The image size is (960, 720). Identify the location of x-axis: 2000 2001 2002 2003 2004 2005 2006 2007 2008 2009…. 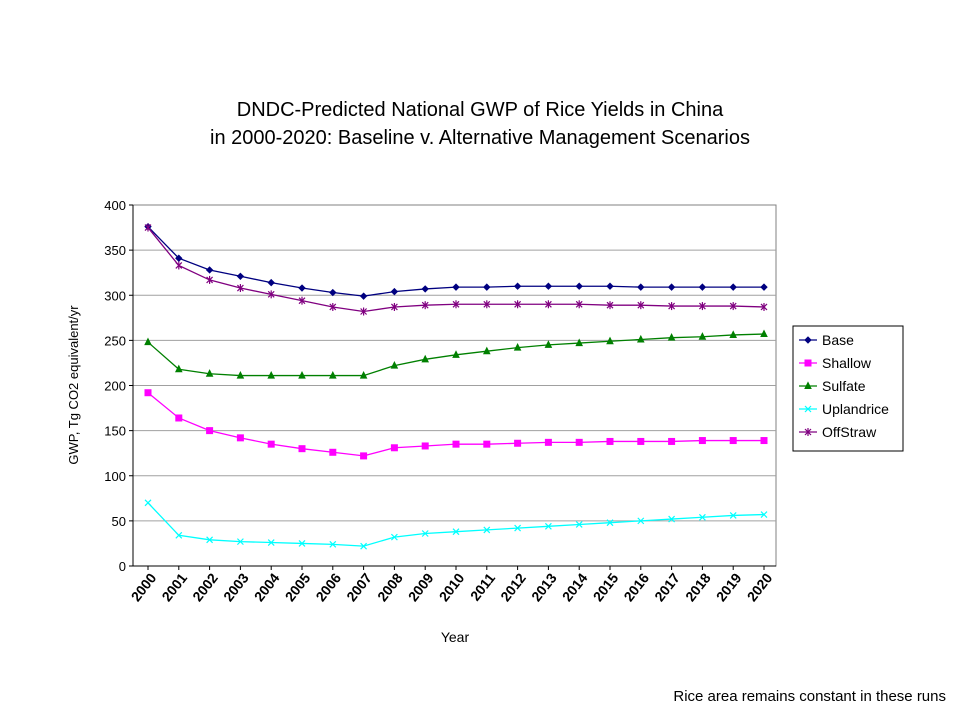
(452, 585).